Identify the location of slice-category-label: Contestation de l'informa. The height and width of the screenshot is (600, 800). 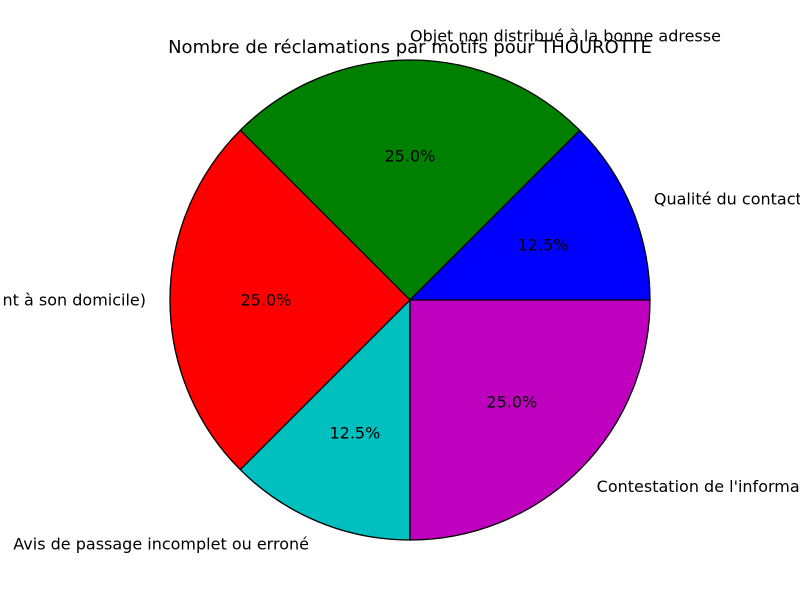
(698, 486).